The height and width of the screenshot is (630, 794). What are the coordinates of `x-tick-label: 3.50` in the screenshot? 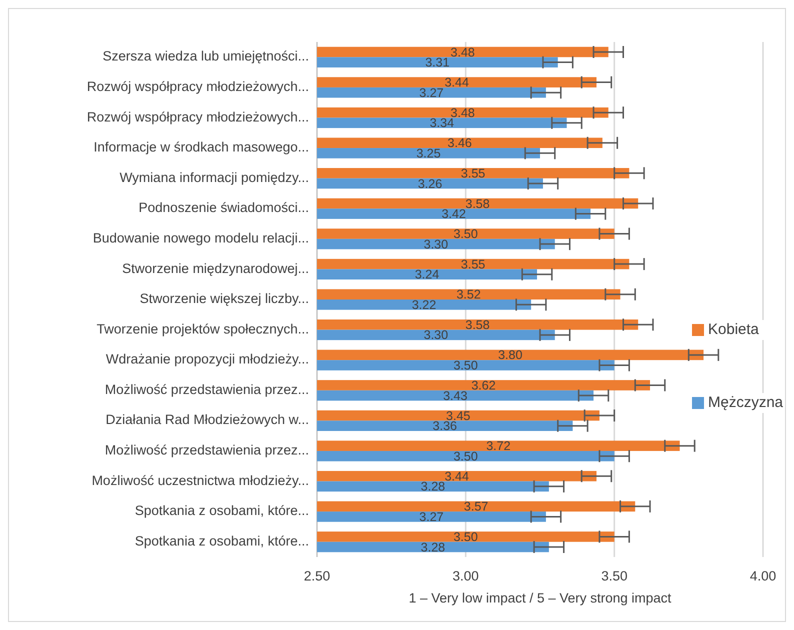 It's located at (614, 576).